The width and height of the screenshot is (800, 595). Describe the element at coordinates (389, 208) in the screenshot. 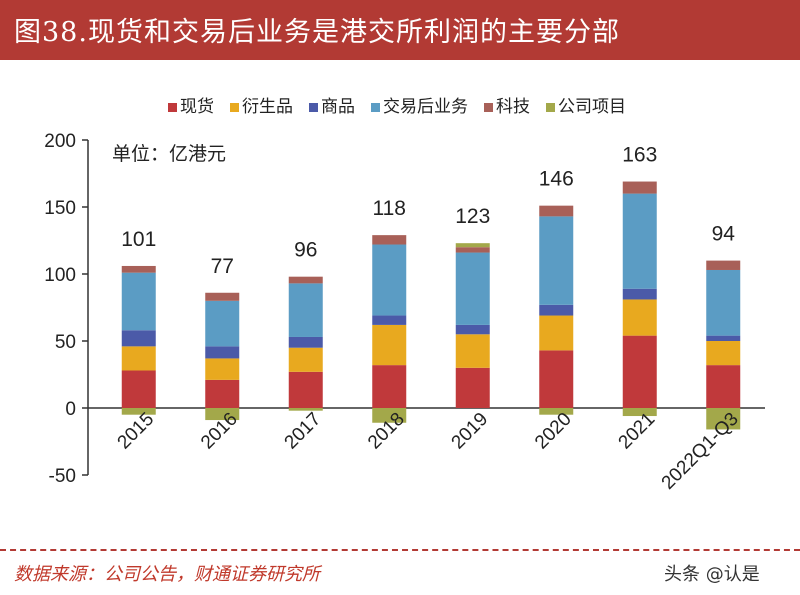

I see `total-label: 118` at that location.